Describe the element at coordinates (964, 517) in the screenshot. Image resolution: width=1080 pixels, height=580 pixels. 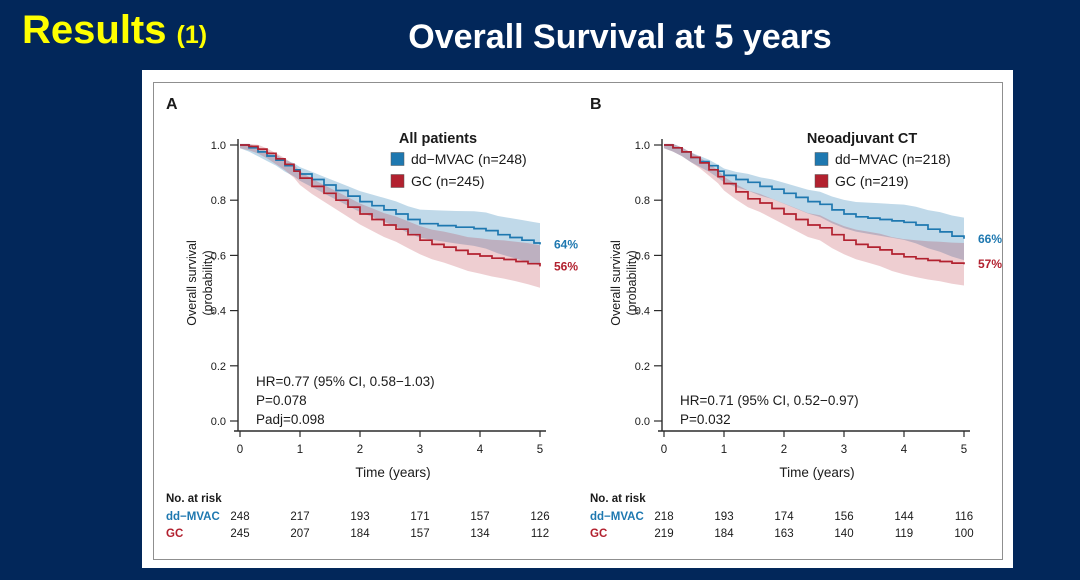
I see `risk-value: 116` at that location.